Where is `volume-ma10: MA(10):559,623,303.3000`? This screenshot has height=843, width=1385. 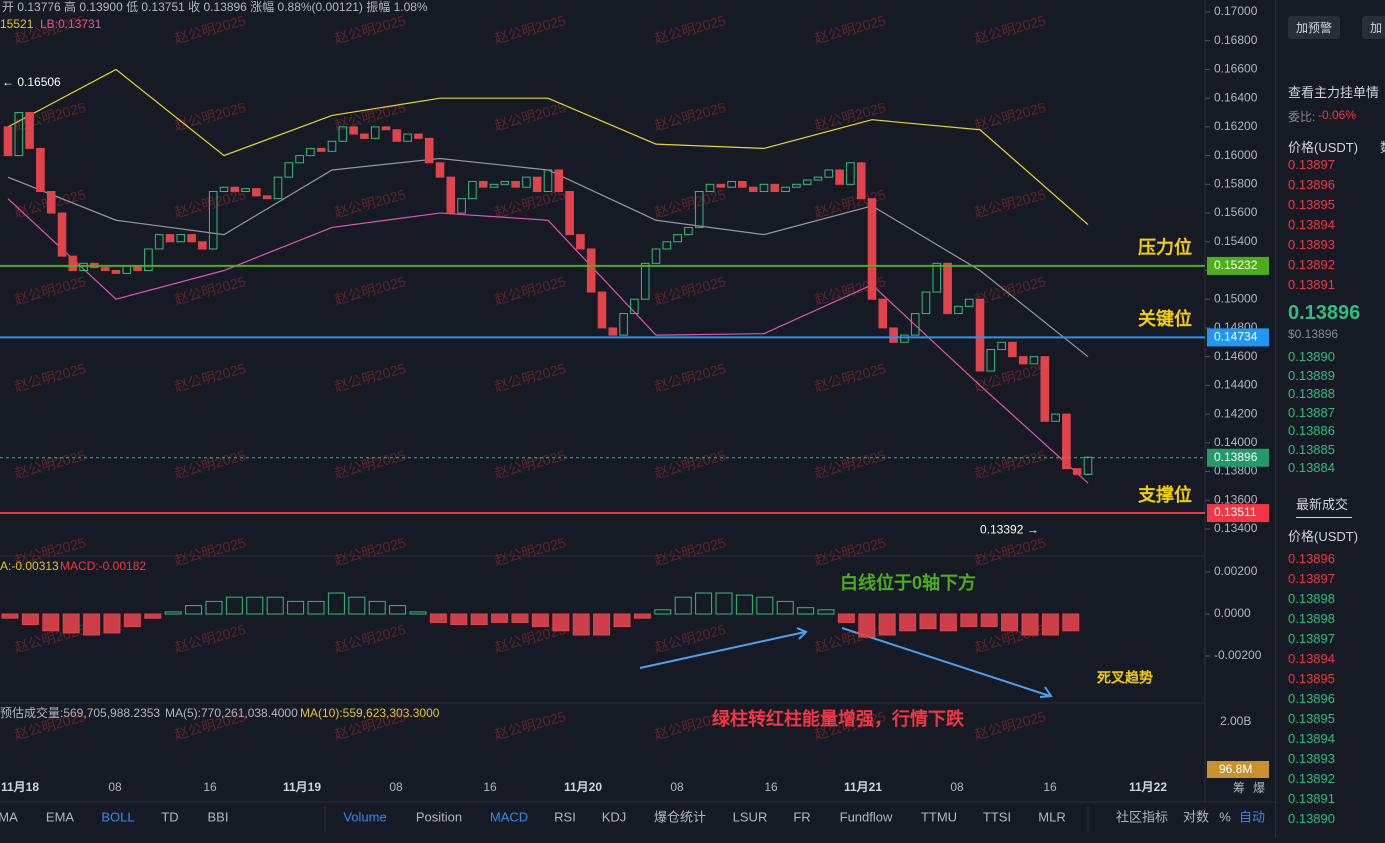 volume-ma10: MA(10):559,623,303.3000 is located at coordinates (370, 713).